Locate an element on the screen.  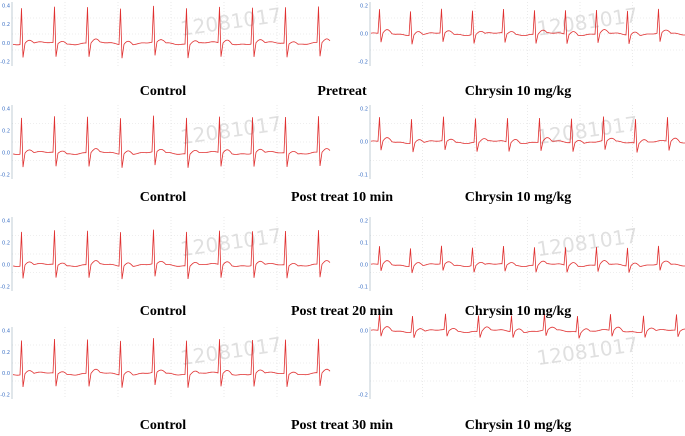
ecg-panel: 0.2 0.0 -0.2 12081017 is located at coordinates (521, 34).